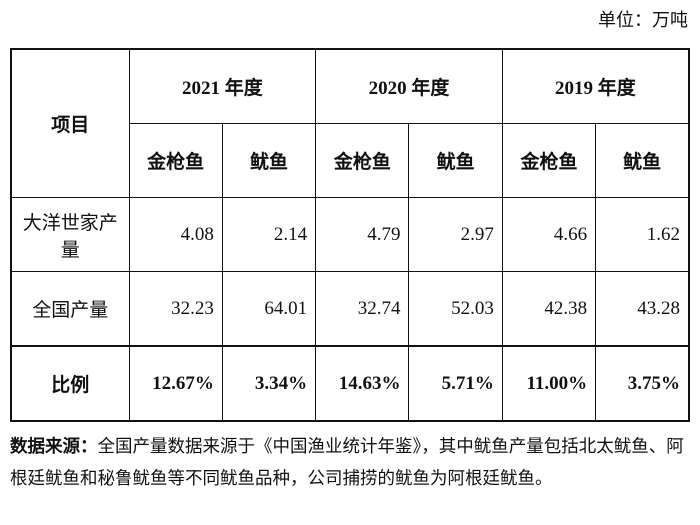  Describe the element at coordinates (549, 309) in the screenshot. I see `value-cell: 42.38` at that location.